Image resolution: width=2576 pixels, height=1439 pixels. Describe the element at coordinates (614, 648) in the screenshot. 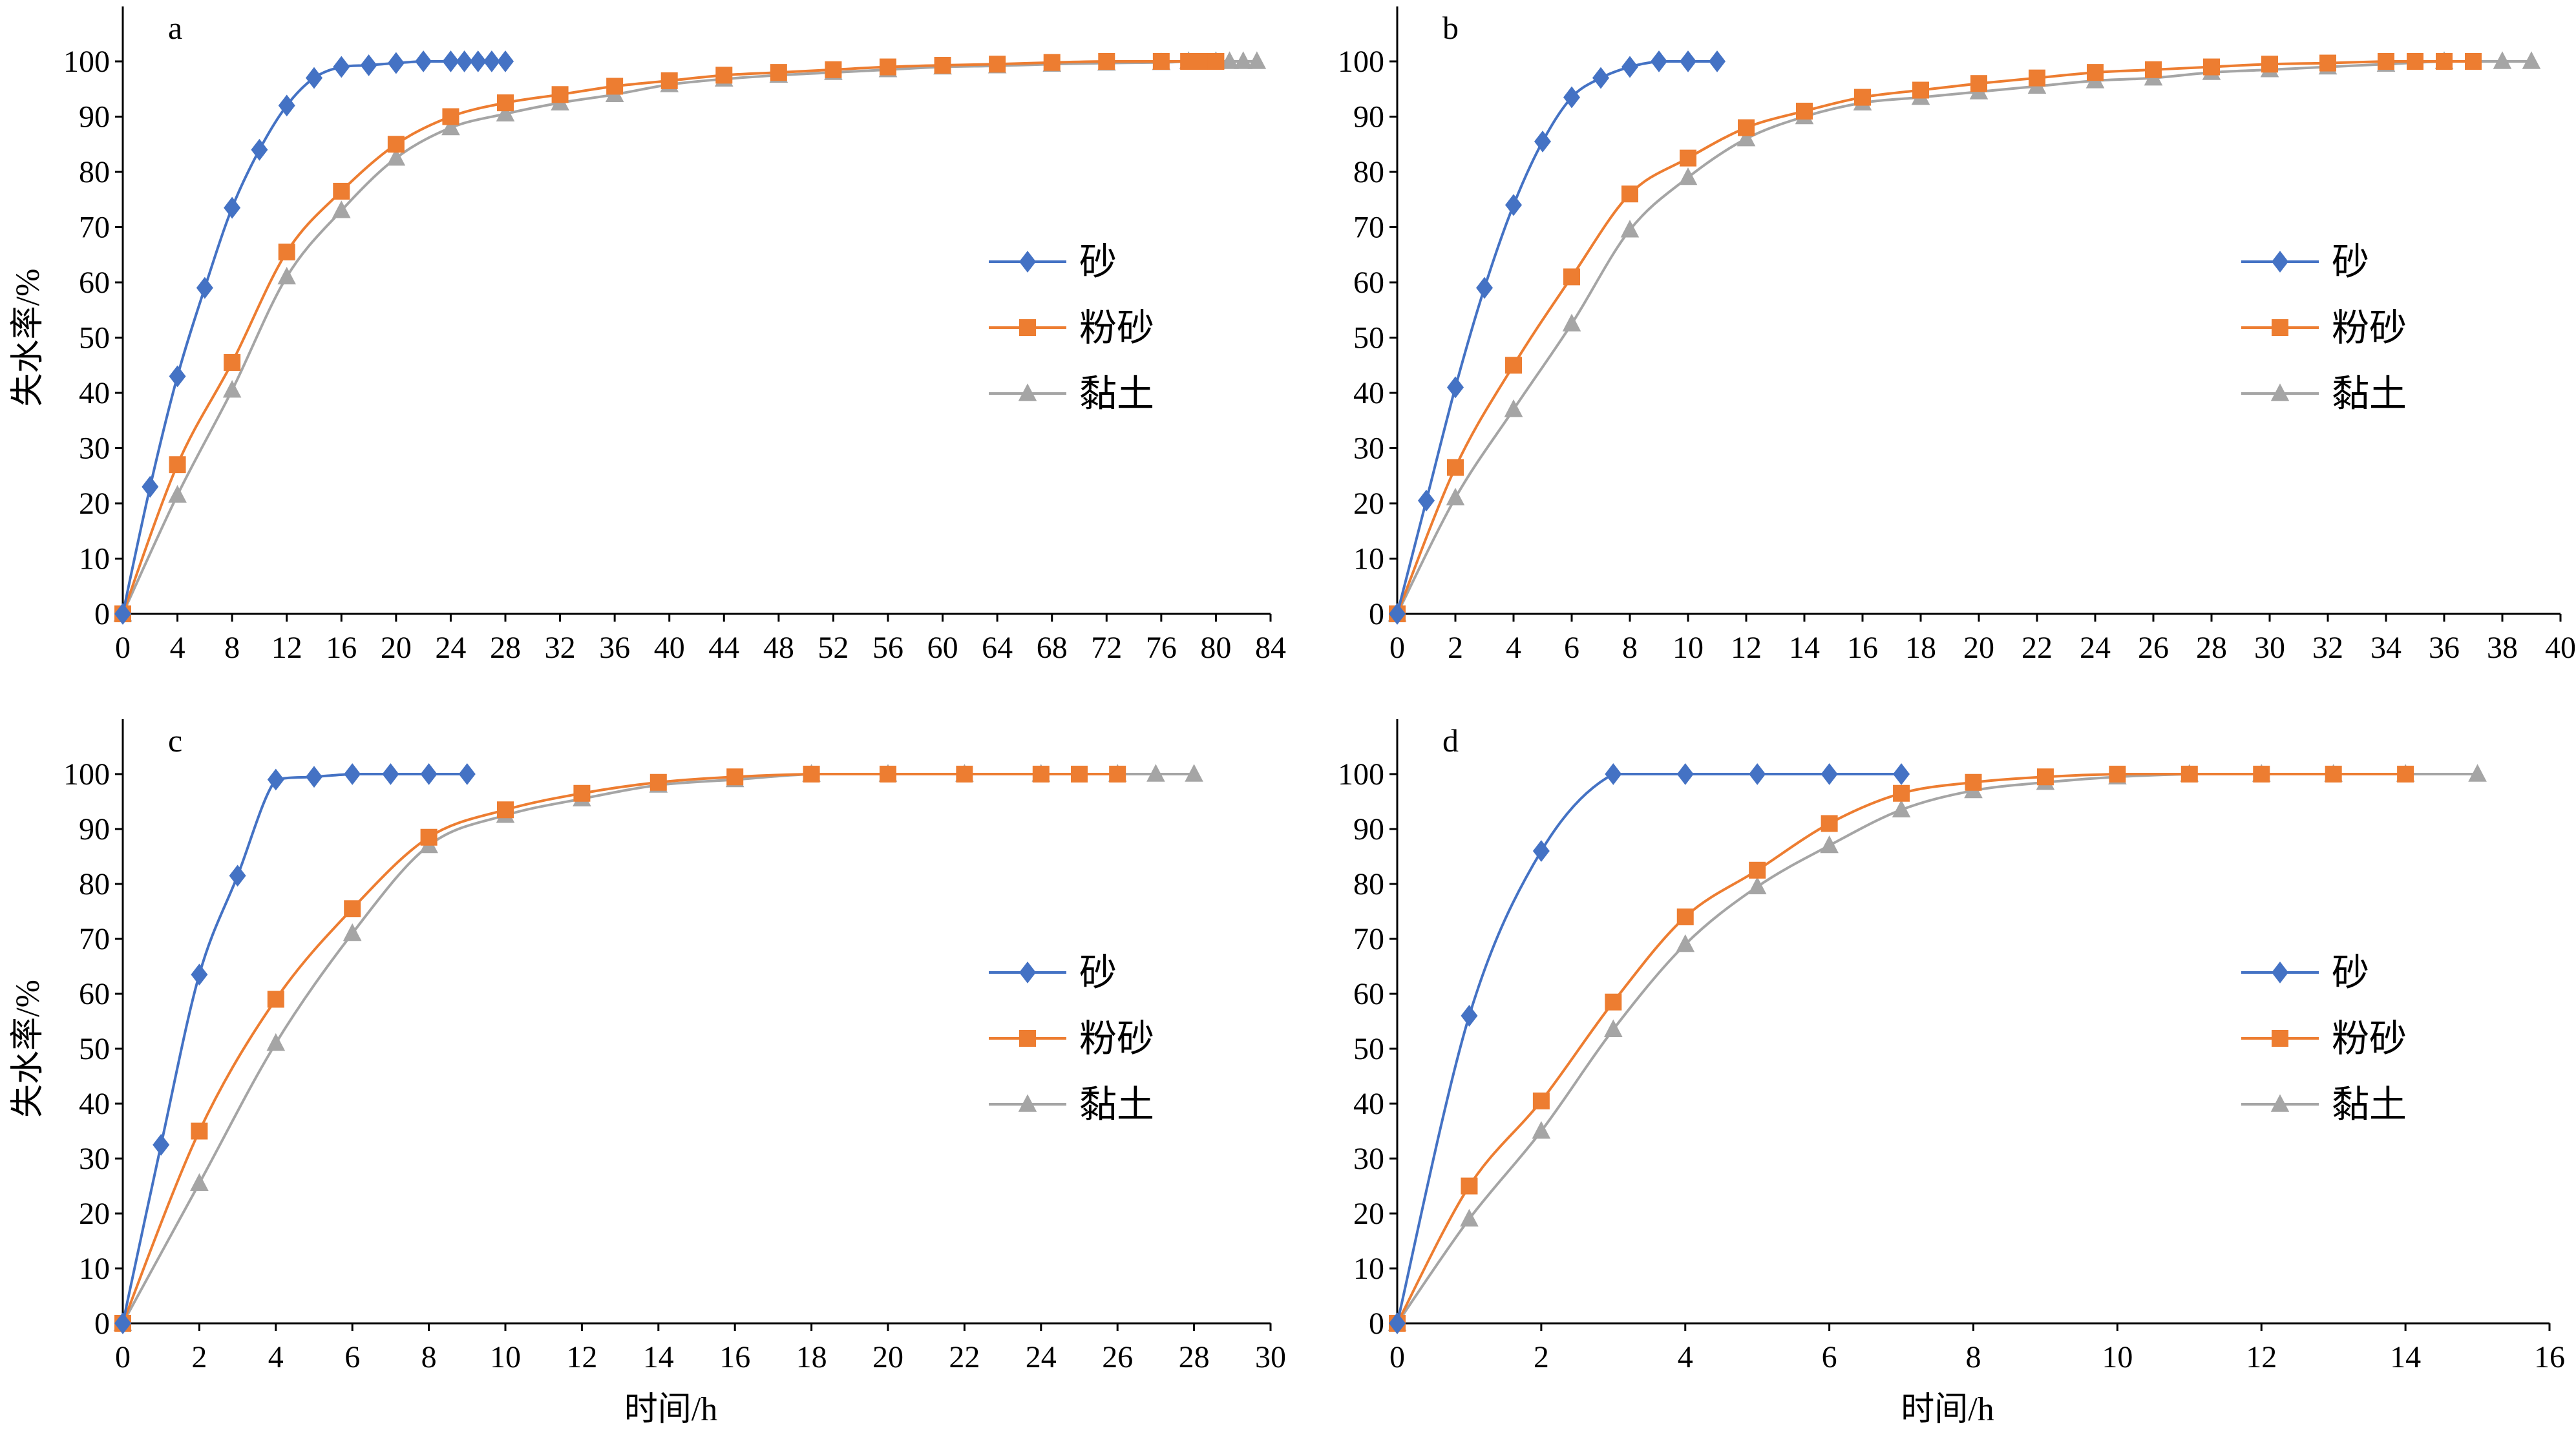

I see `x-tick-label: 36` at that location.